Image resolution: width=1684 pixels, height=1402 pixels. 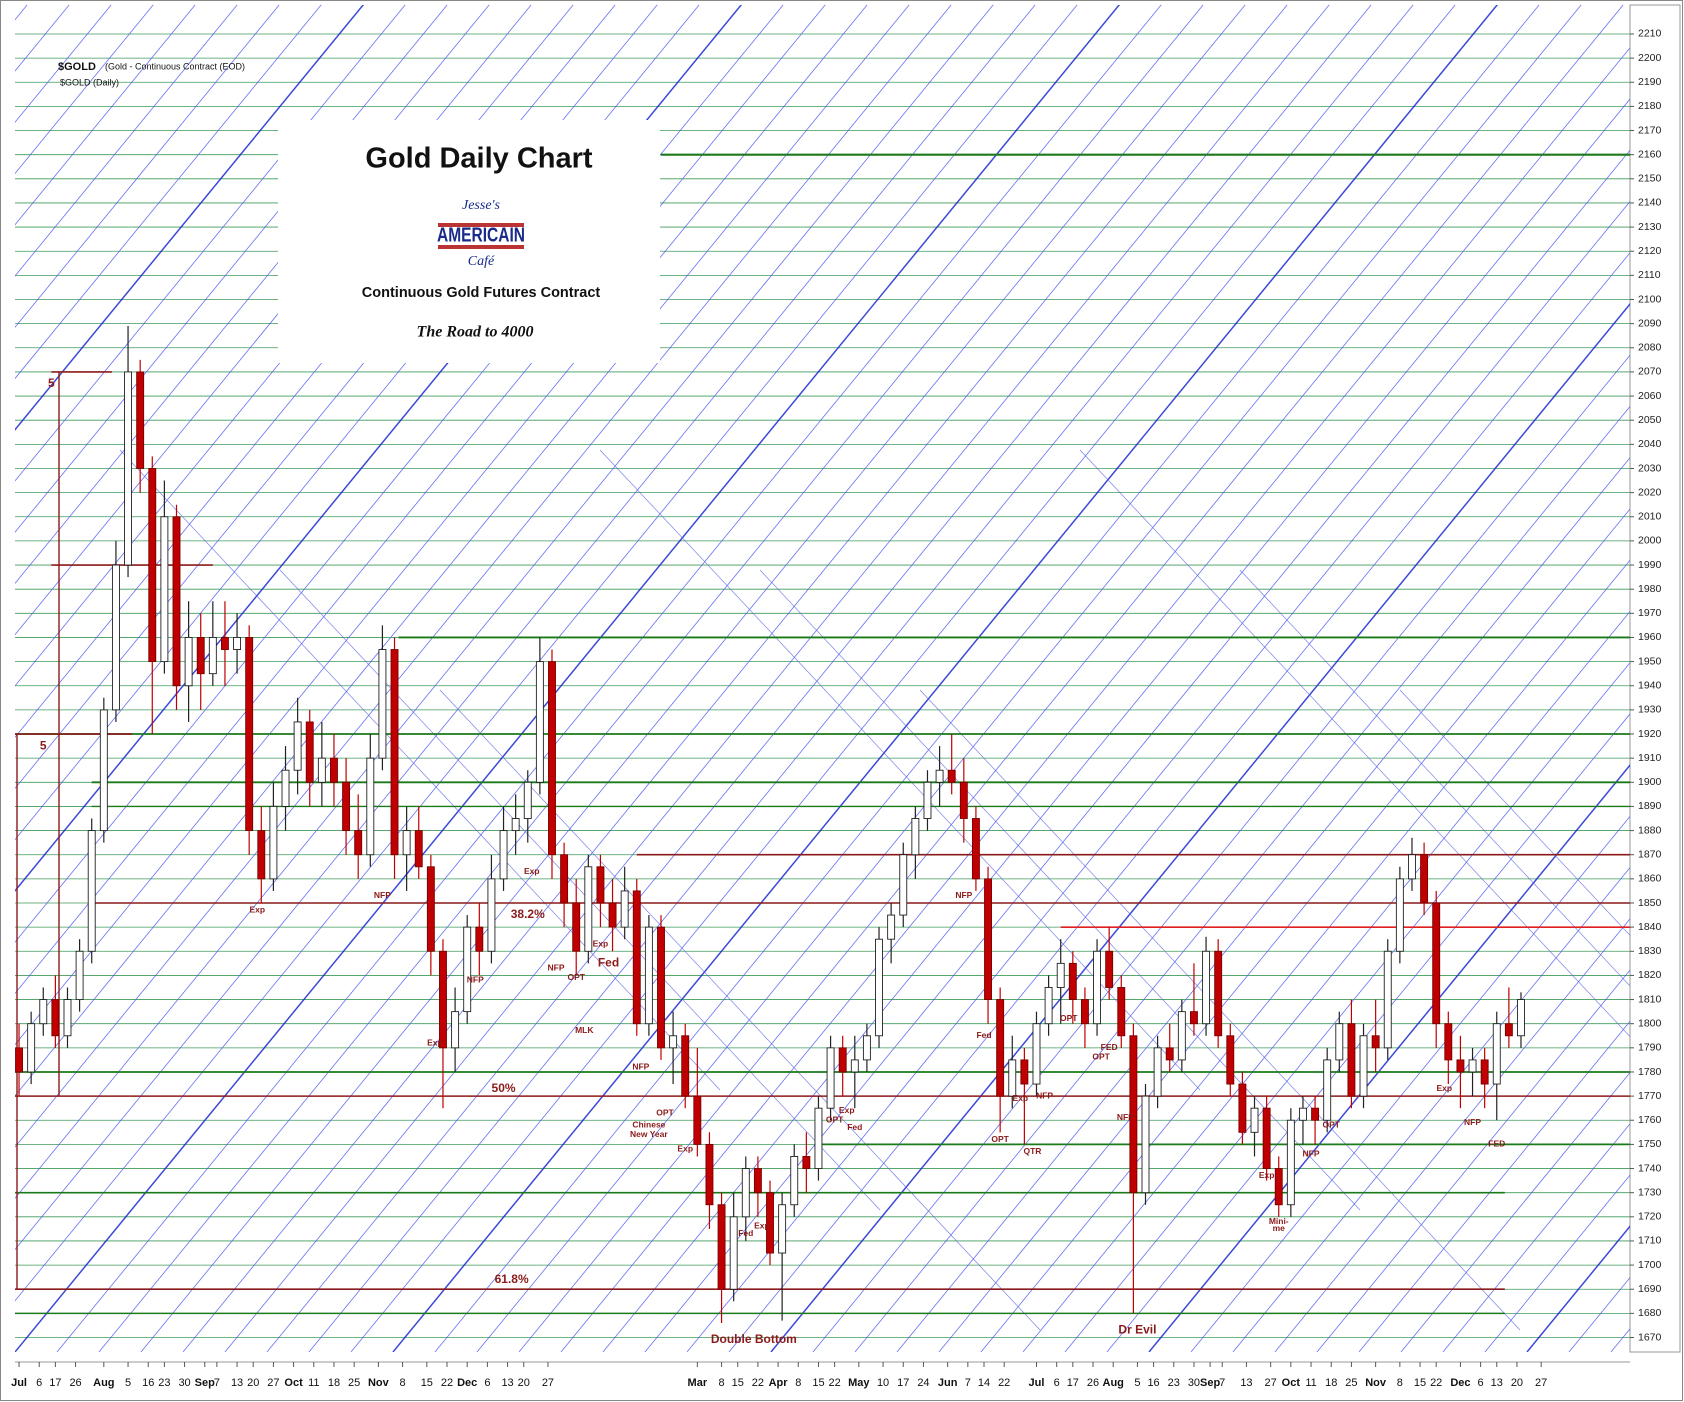 I want to click on x-tick-label: 14, so click(x=984, y=1383).